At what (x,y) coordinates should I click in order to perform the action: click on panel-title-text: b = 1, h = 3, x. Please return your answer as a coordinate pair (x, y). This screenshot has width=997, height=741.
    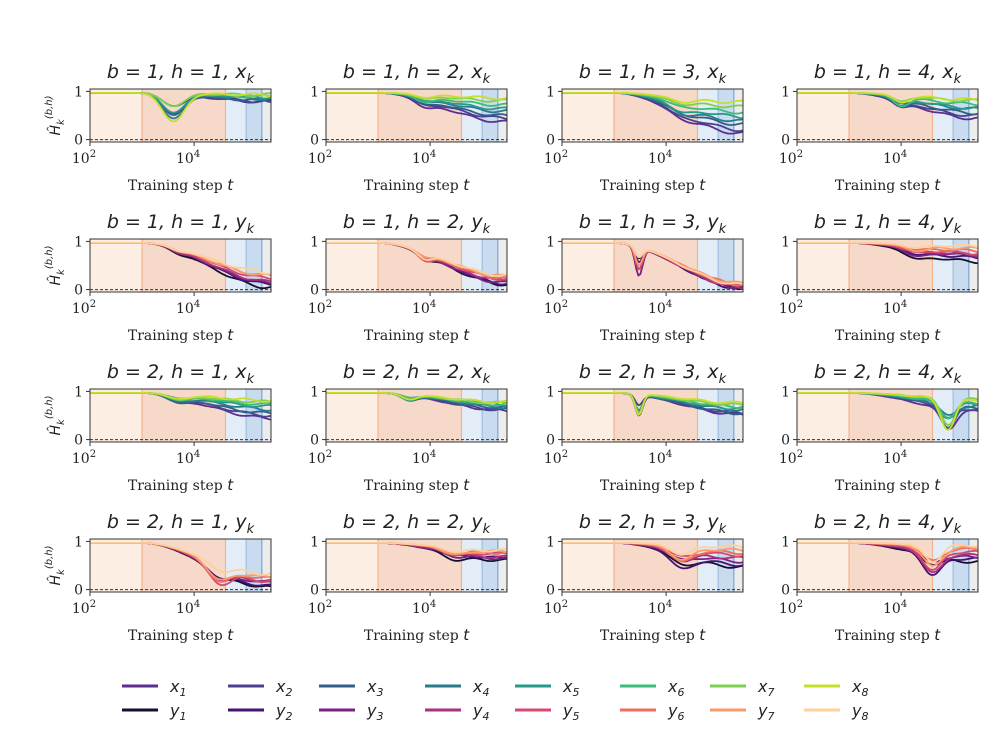
    Looking at the image, I should click on (649, 72).